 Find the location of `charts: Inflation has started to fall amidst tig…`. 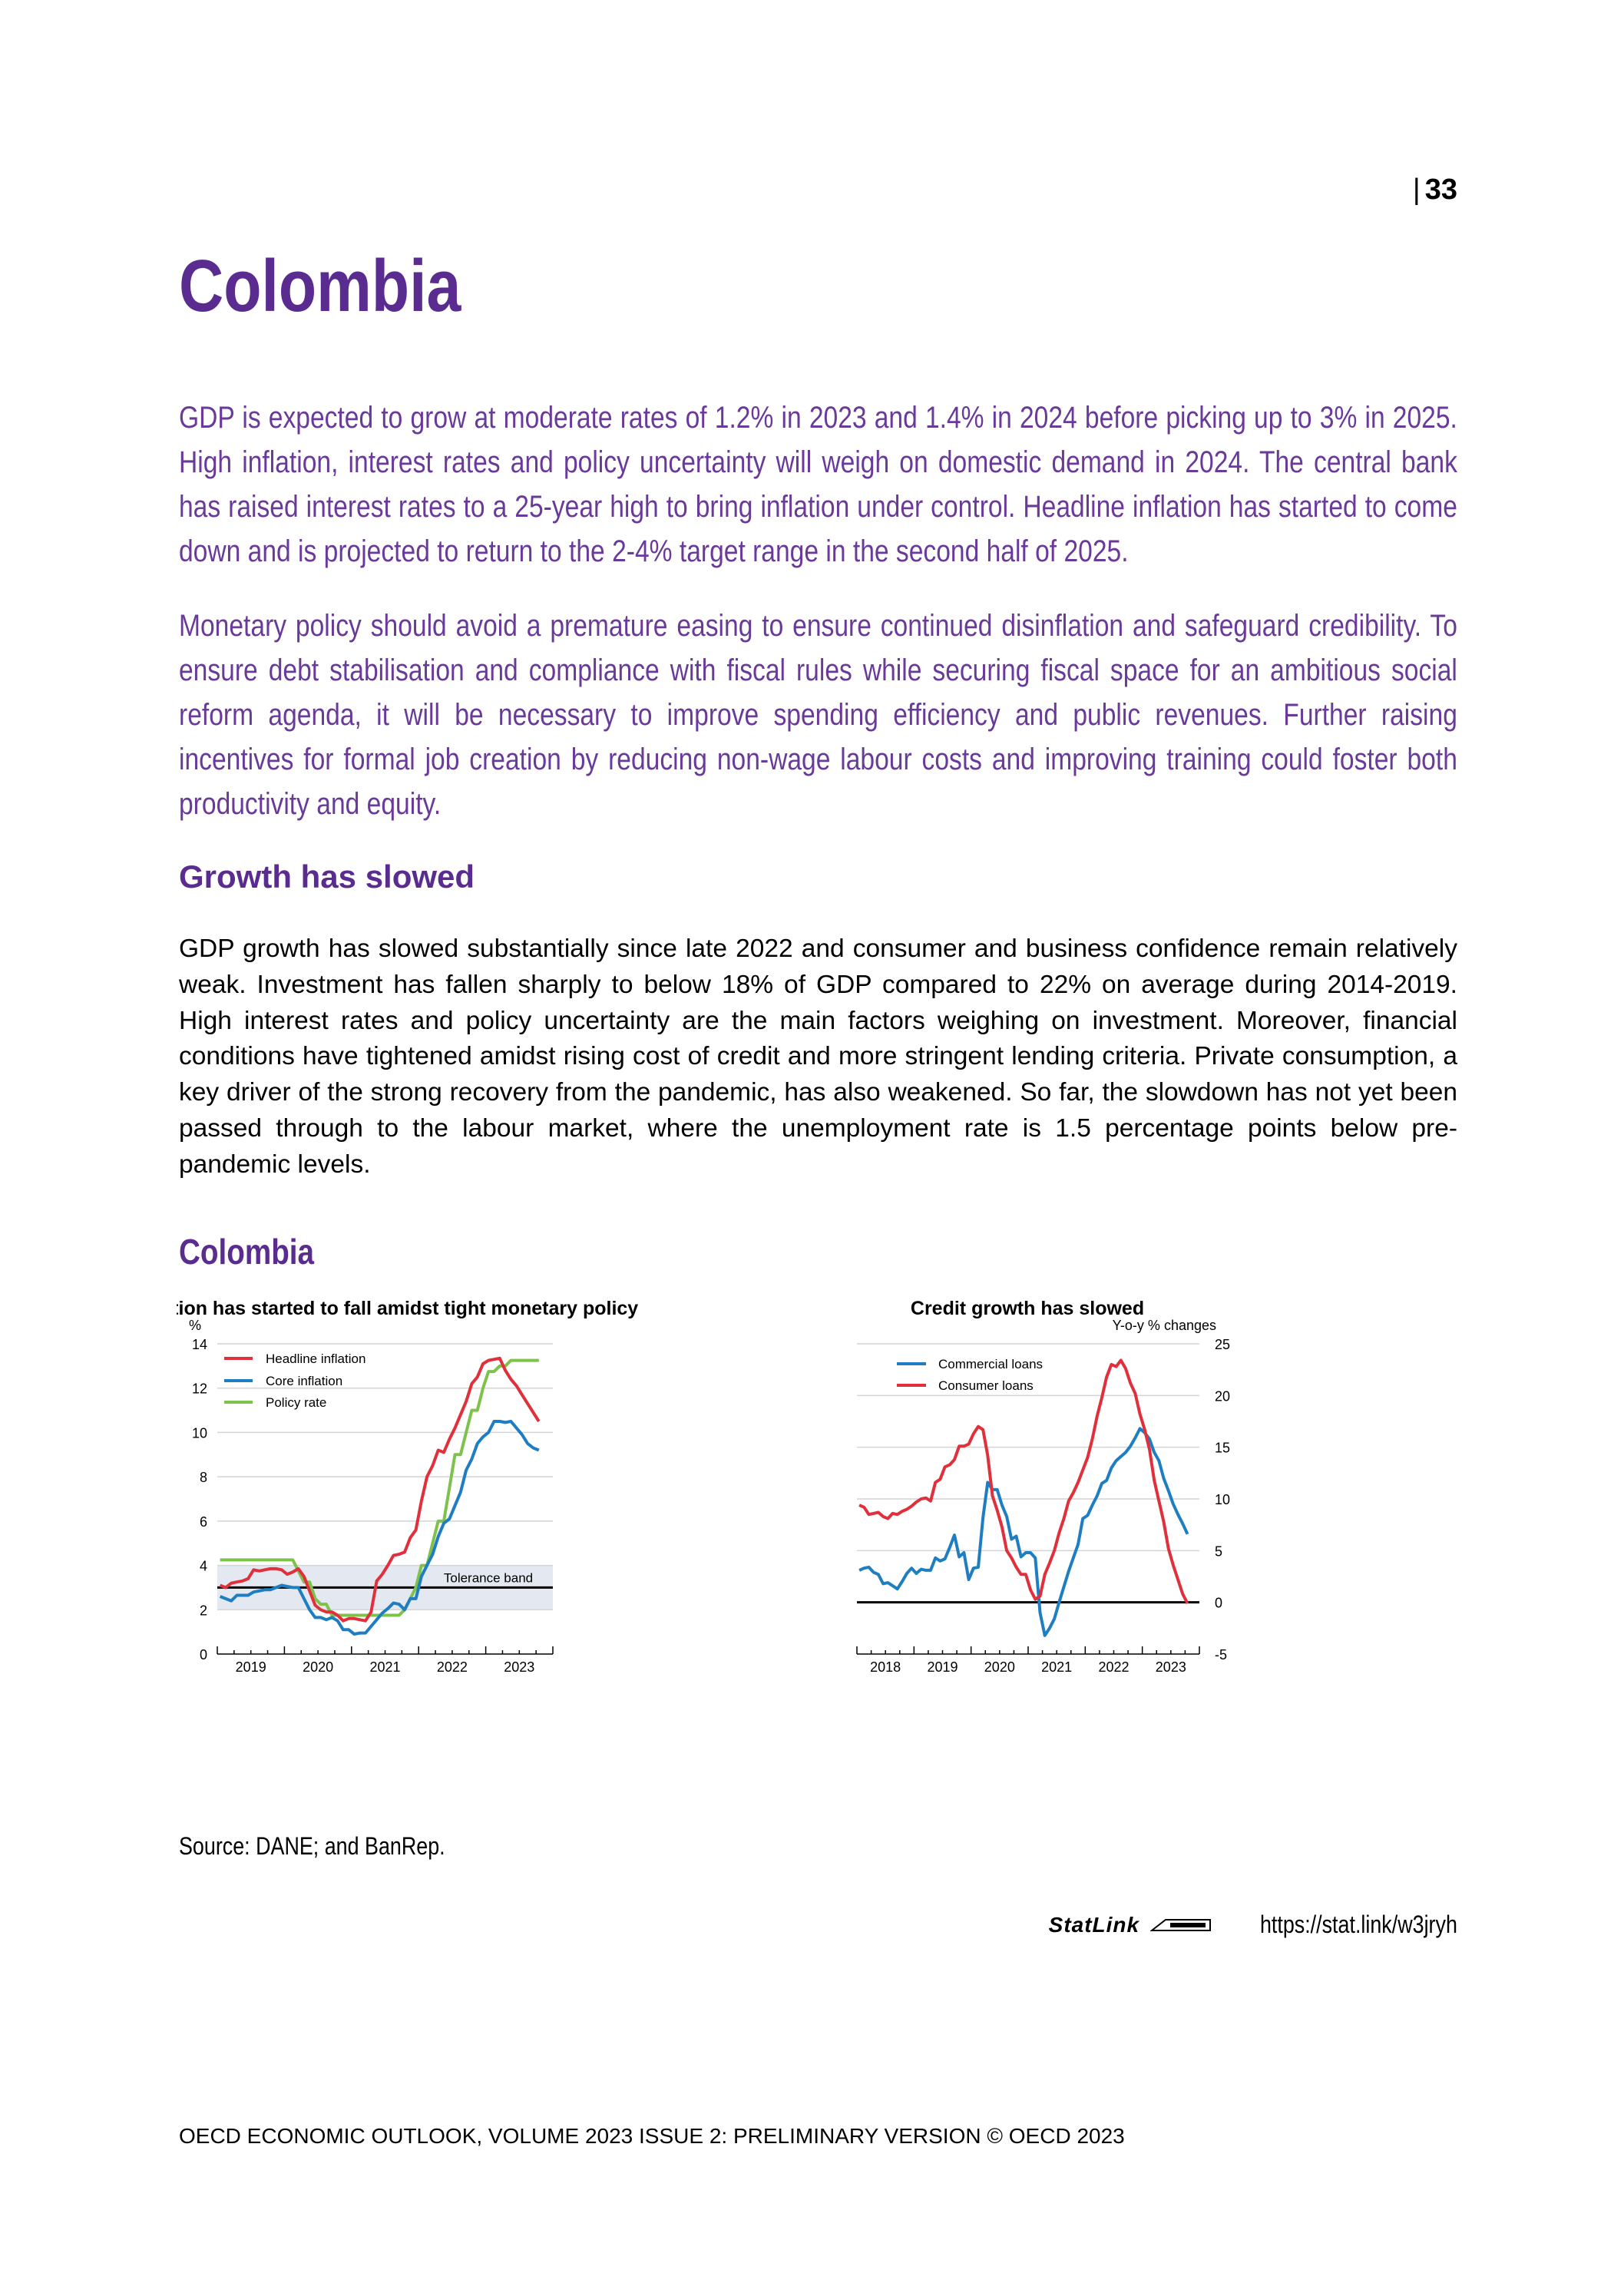

charts: Inflation has started to fall amidst tig… is located at coordinates (703, 1486).